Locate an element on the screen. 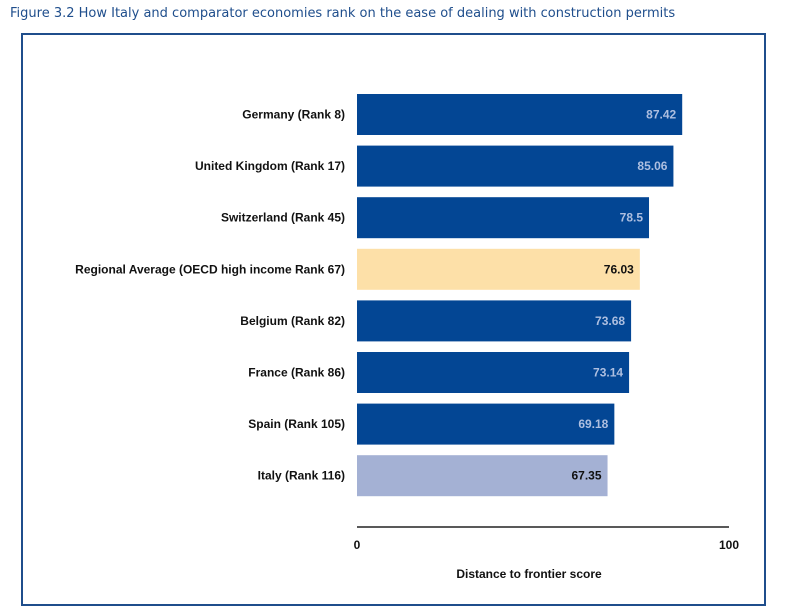 The width and height of the screenshot is (792, 611). x-tick-label-min: 0 is located at coordinates (357, 545).